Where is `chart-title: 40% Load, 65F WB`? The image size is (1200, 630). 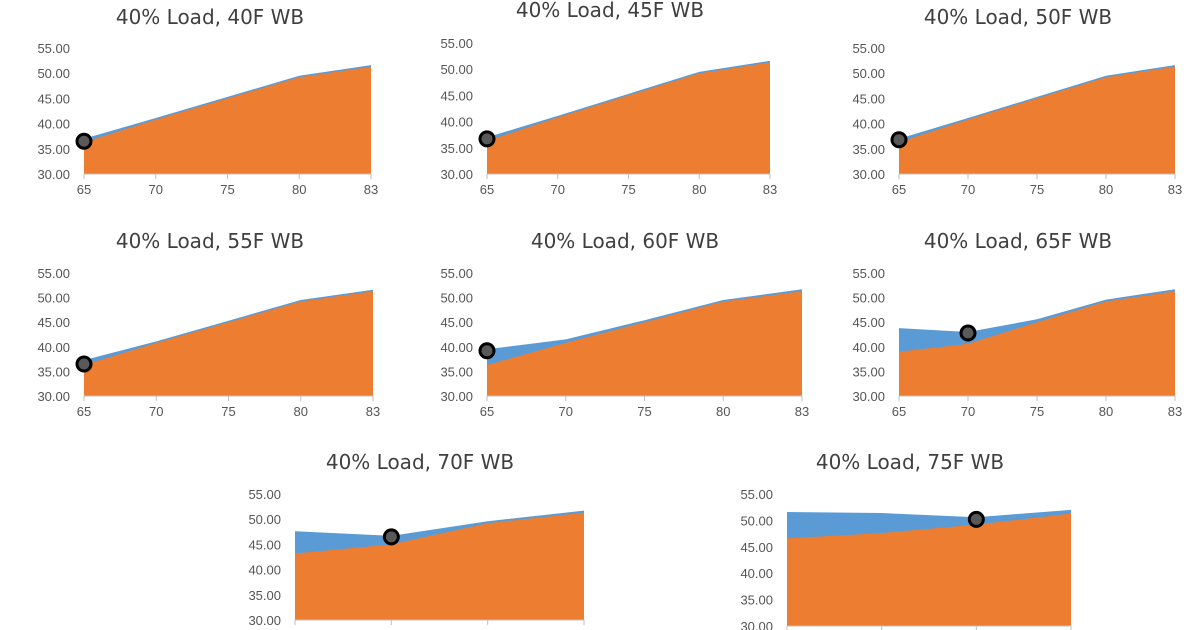
chart-title: 40% Load, 65F WB is located at coordinates (1018, 241).